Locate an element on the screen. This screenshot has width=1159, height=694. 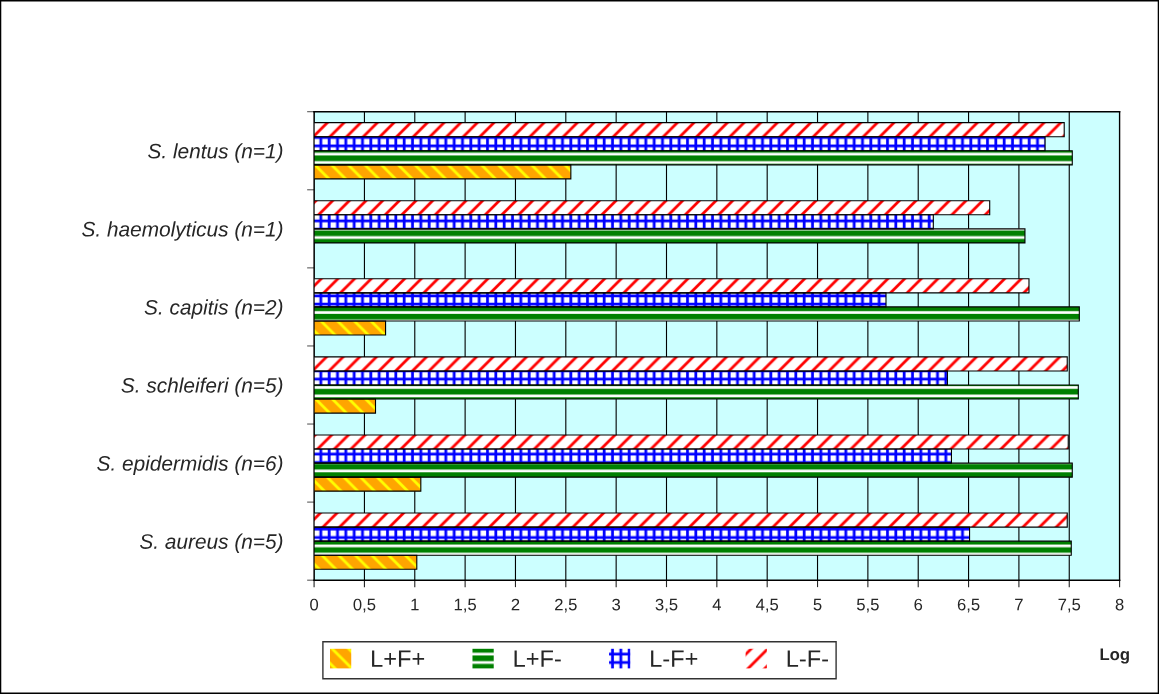
legend-label: L-F- is located at coordinates (807, 658).